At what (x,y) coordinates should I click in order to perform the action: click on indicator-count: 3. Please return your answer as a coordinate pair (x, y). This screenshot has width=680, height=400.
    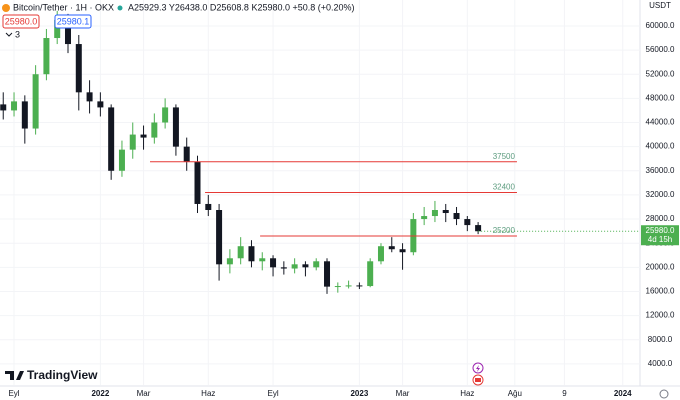
    Looking at the image, I should click on (17, 34).